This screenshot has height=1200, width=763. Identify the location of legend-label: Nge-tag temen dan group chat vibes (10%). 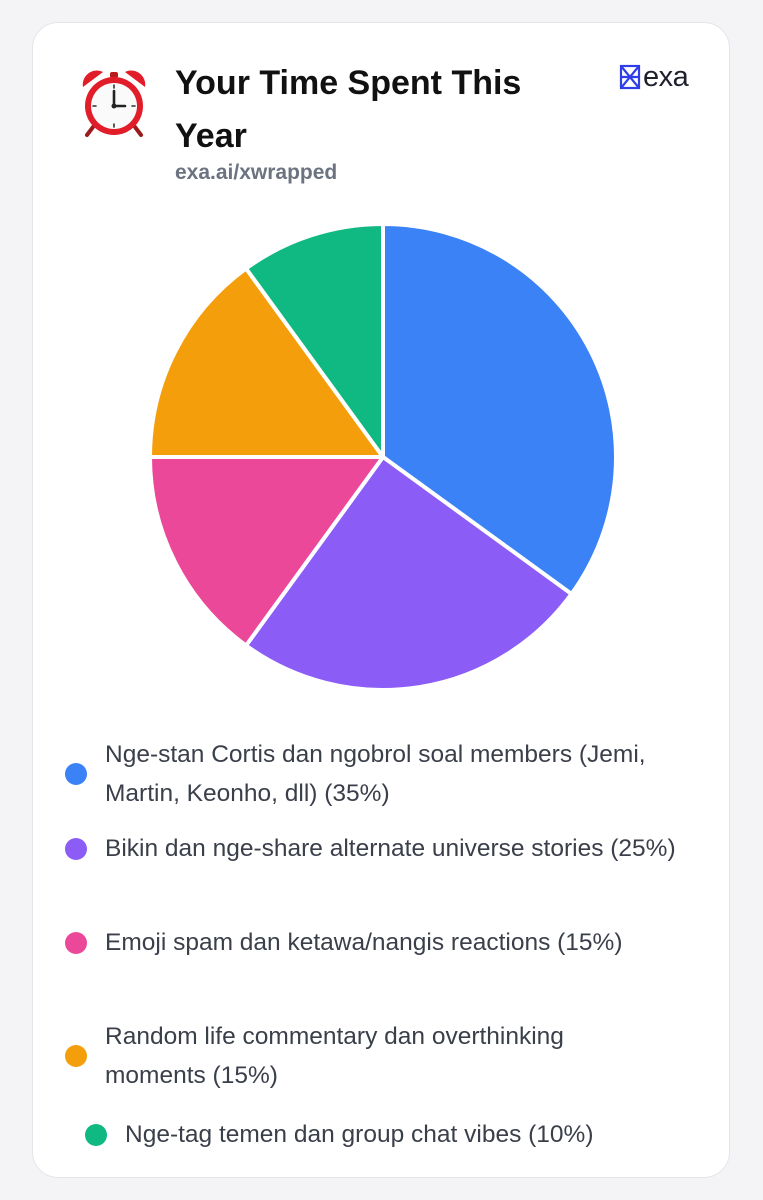
(359, 1134).